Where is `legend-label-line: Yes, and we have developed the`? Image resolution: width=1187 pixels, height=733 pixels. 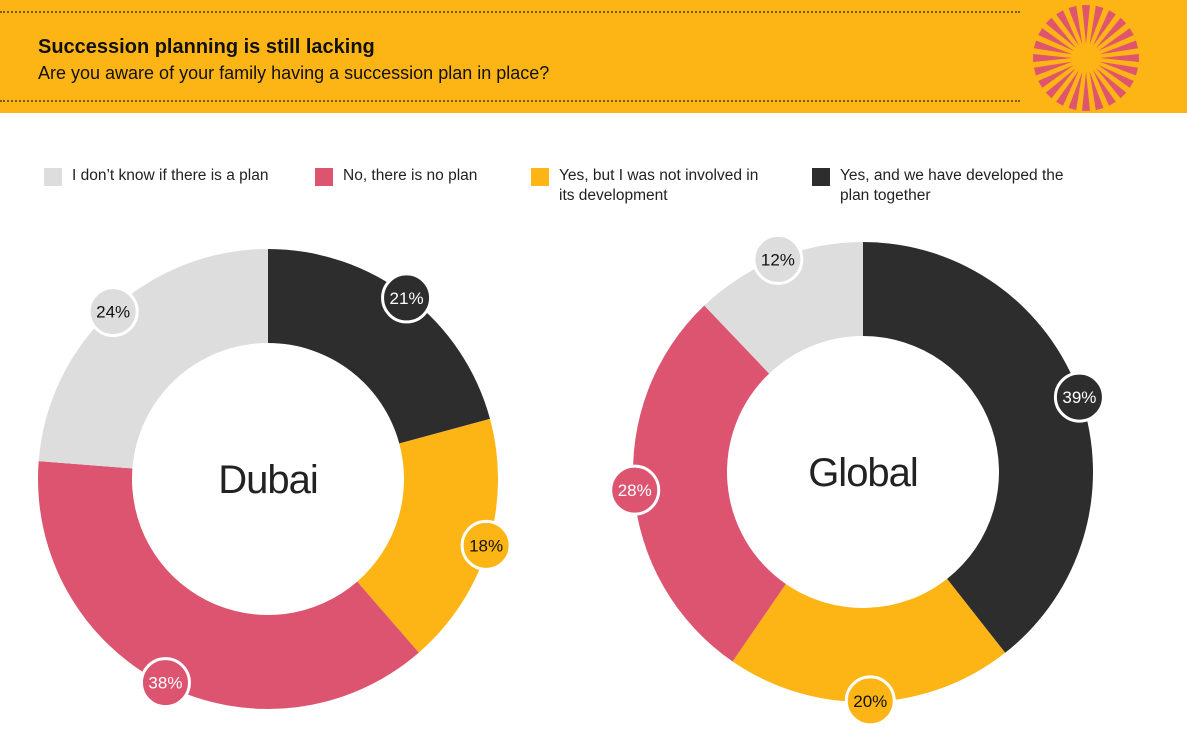
legend-label-line: Yes, and we have developed the is located at coordinates (952, 175).